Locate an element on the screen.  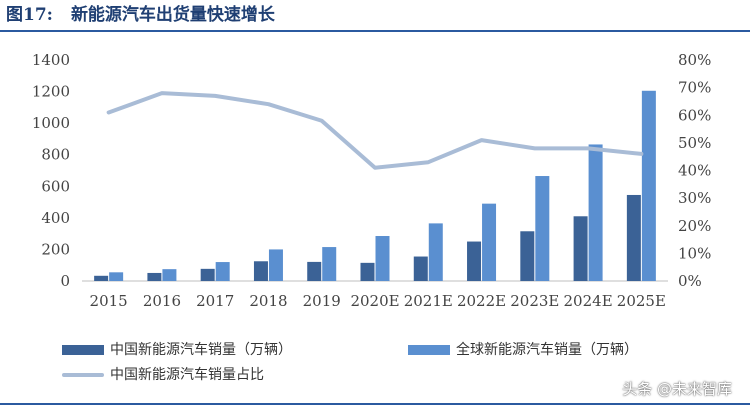
y-right-tick-label: 70% is located at coordinates (694, 88).